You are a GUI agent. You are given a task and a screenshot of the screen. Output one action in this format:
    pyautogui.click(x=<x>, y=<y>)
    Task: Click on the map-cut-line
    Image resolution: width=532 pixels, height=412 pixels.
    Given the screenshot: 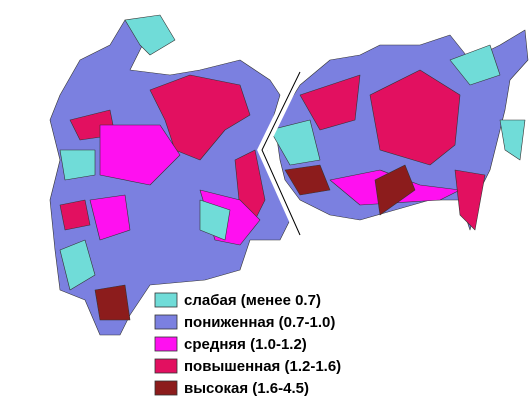 What is the action you would take?
    pyautogui.click(x=281, y=153)
    